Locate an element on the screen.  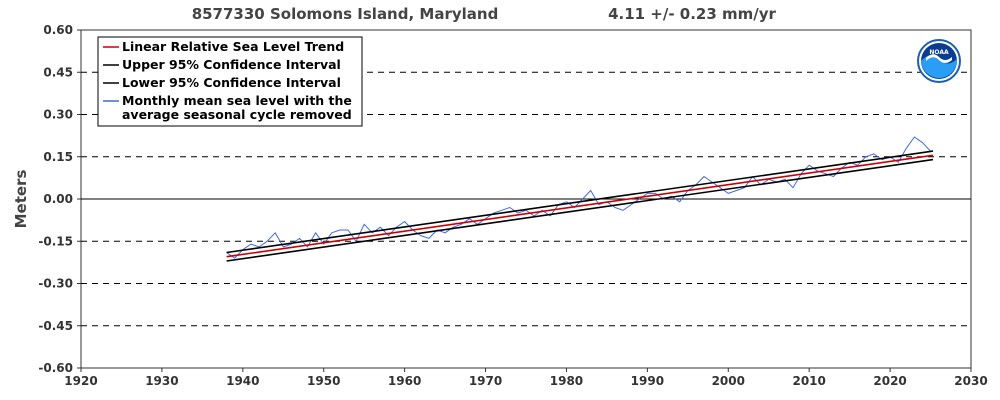
y-tick-label: 0.45 is located at coordinates (58, 72).